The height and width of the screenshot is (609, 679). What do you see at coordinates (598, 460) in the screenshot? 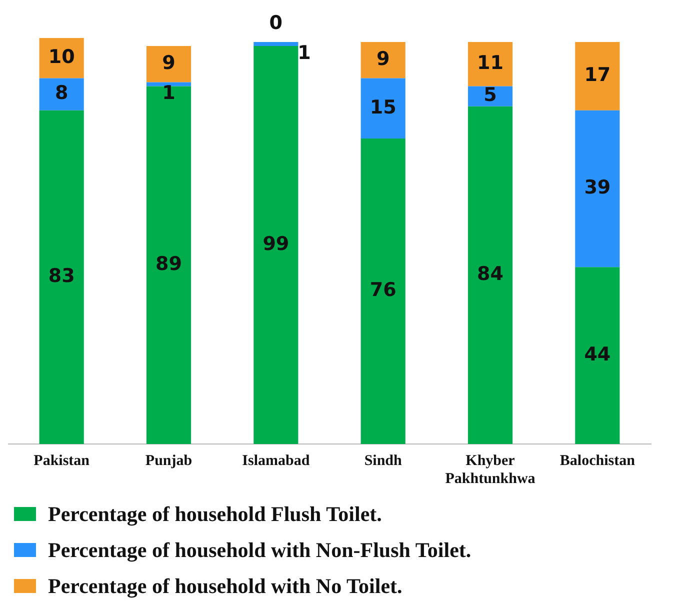
I see `x-tick-label: Balochistan` at bounding box center [598, 460].